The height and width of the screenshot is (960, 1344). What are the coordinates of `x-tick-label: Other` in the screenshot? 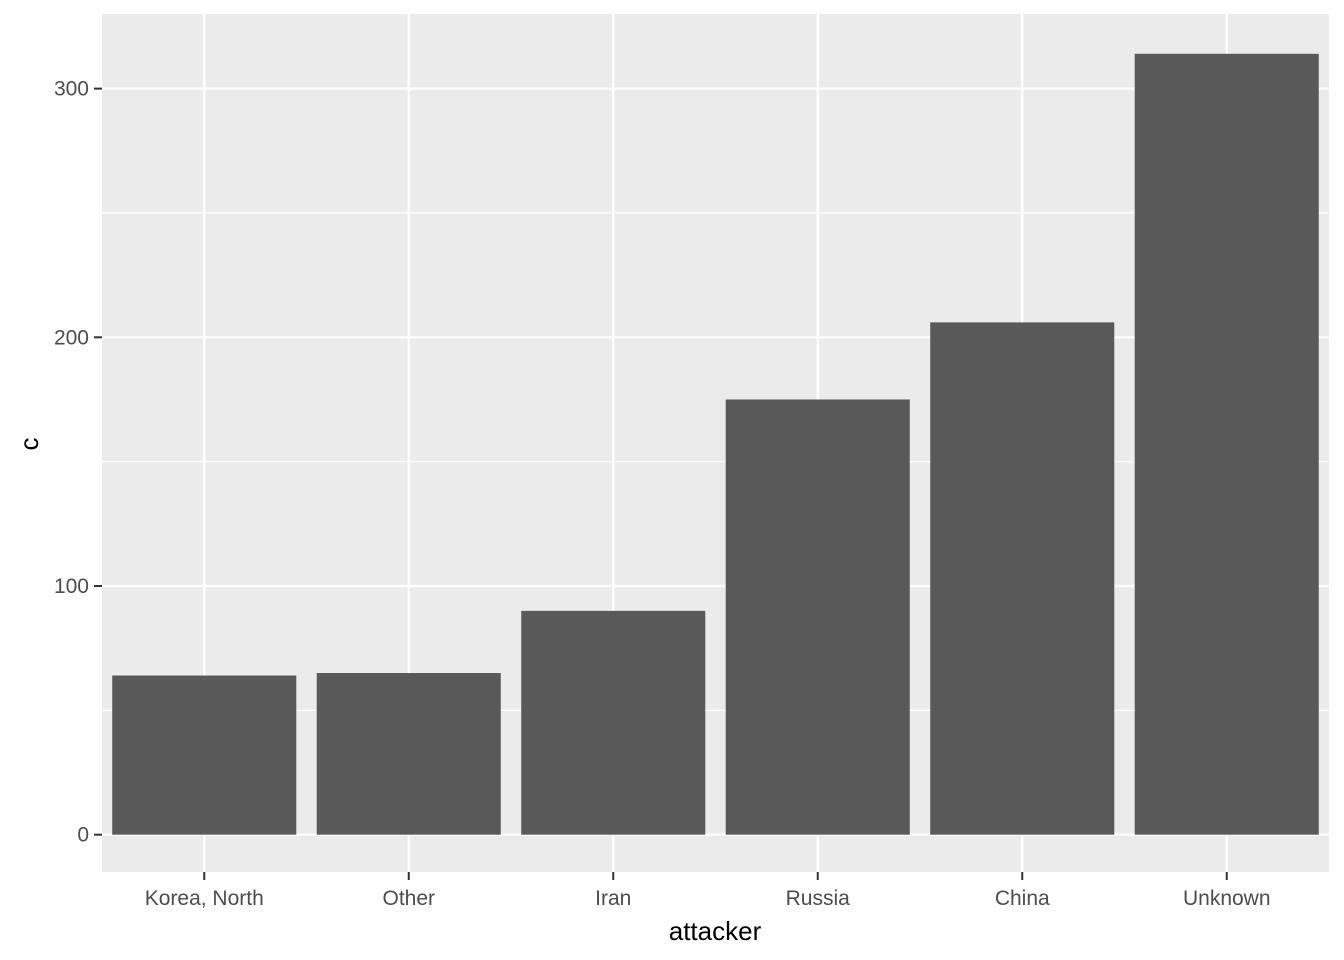 It's located at (408, 898).